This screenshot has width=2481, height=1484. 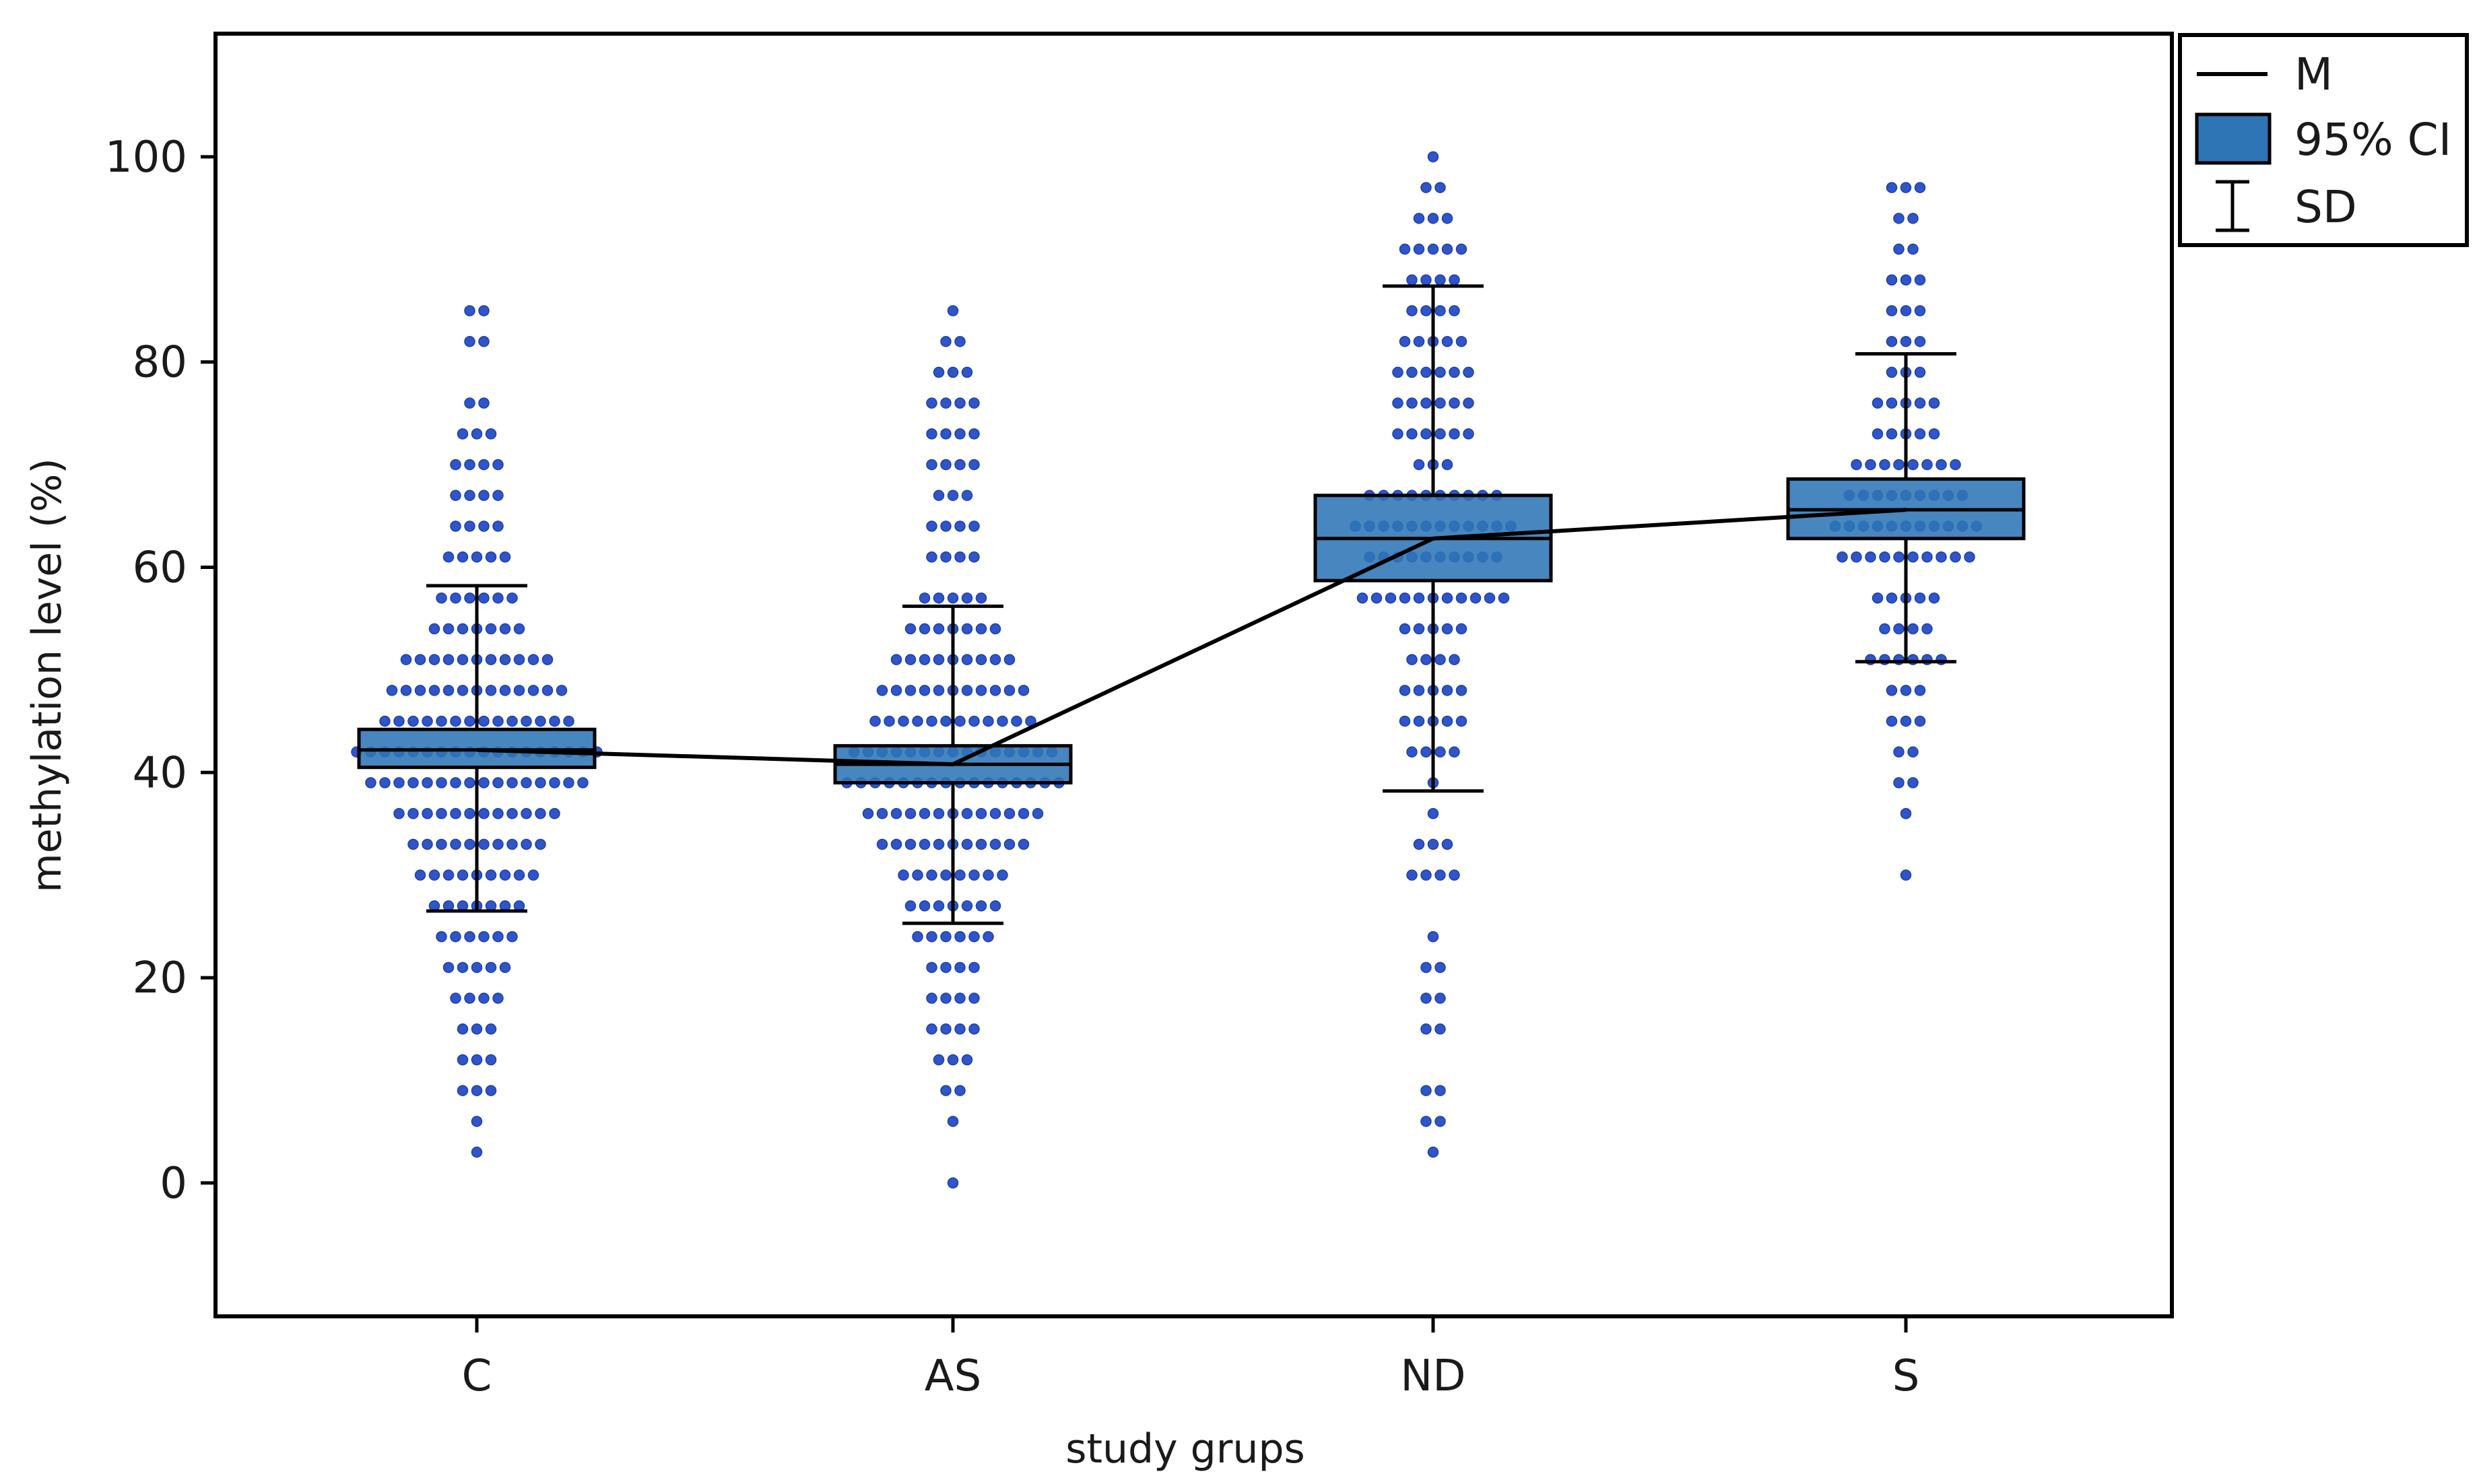 I want to click on x-tick-label: S, so click(x=1906, y=1376).